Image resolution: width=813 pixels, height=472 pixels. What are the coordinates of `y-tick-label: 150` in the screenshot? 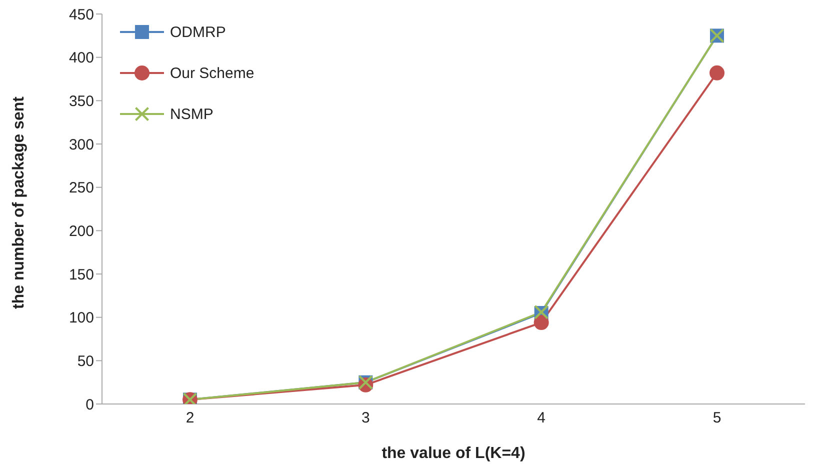 It's located at (81, 275).